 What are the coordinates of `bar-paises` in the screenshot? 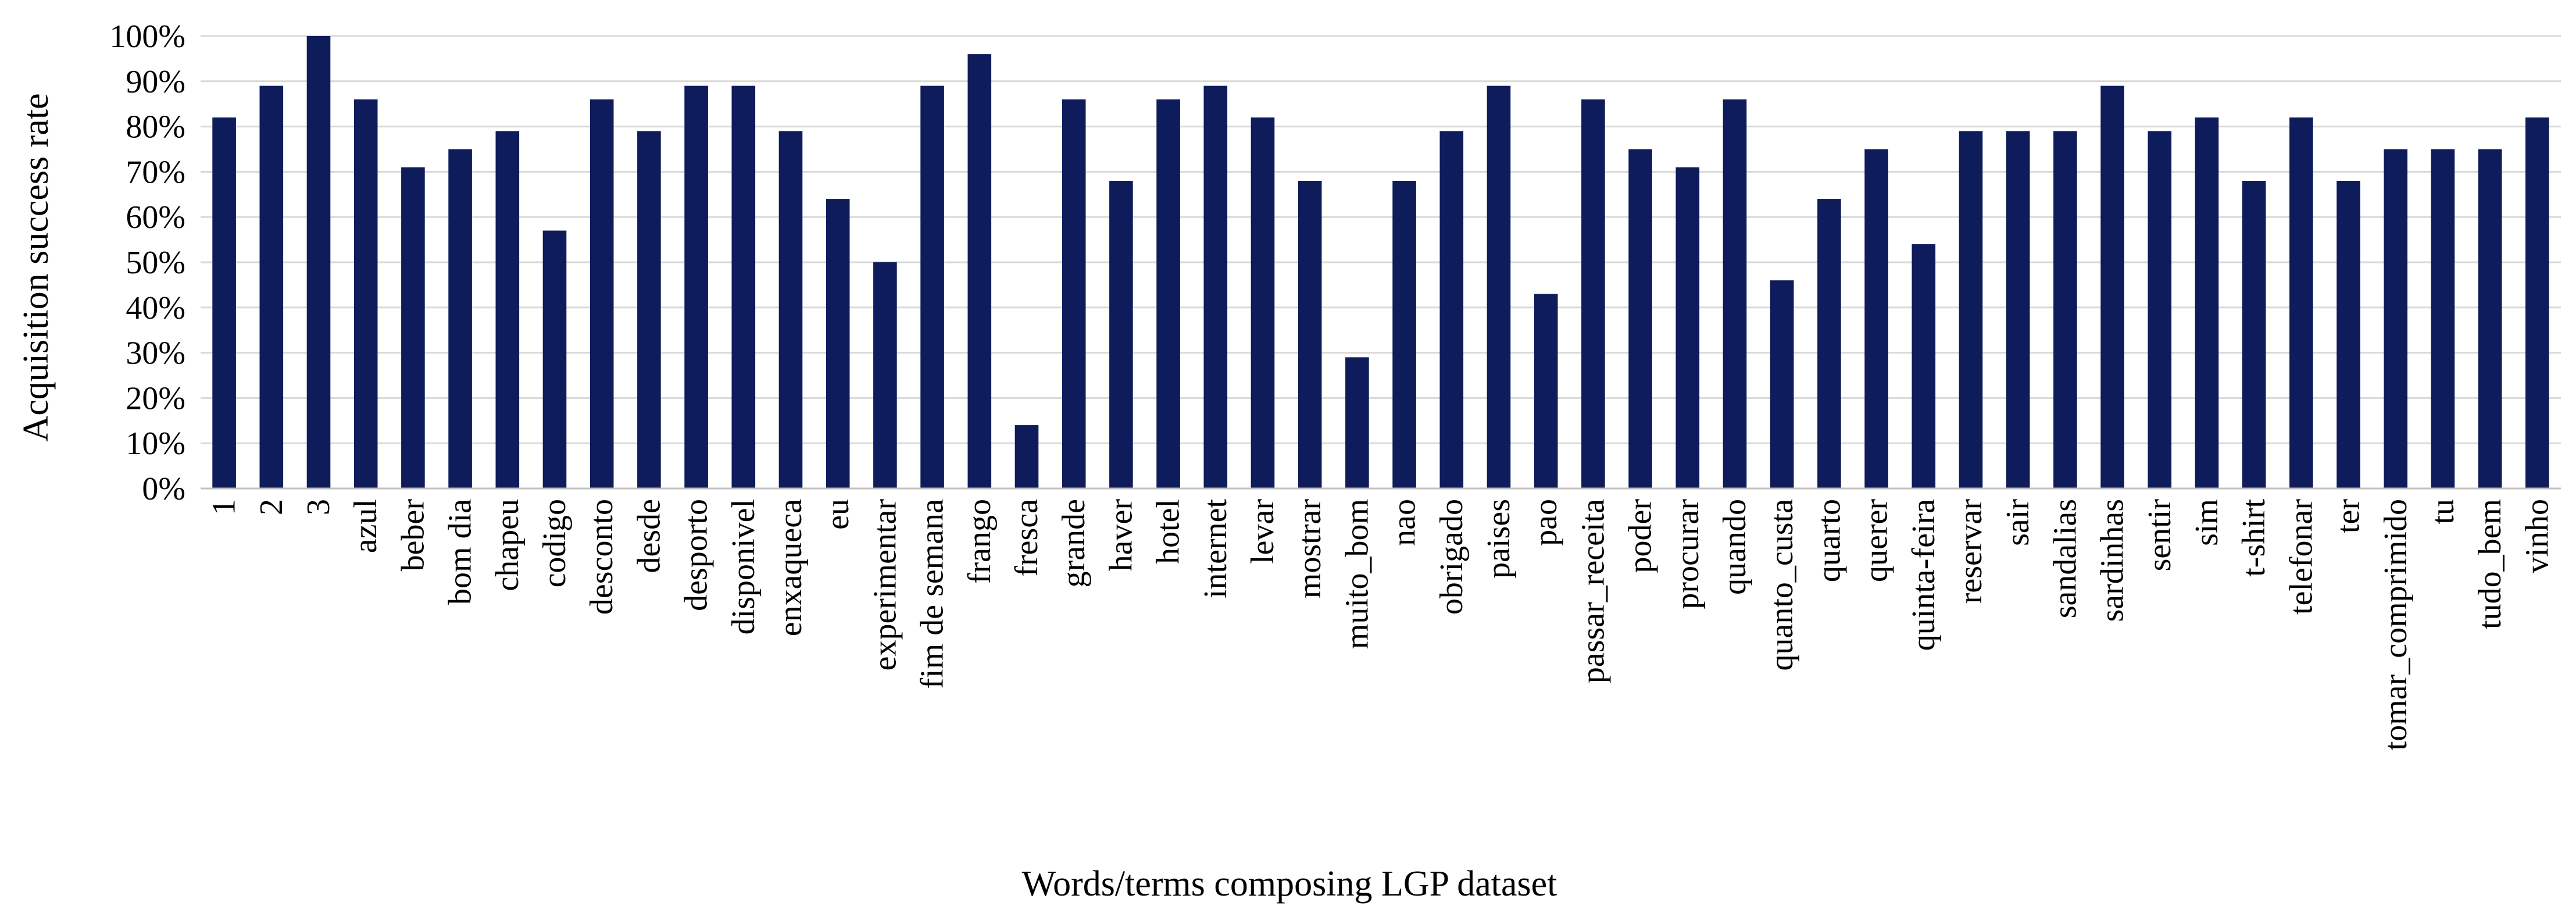 It's located at (1499, 286).